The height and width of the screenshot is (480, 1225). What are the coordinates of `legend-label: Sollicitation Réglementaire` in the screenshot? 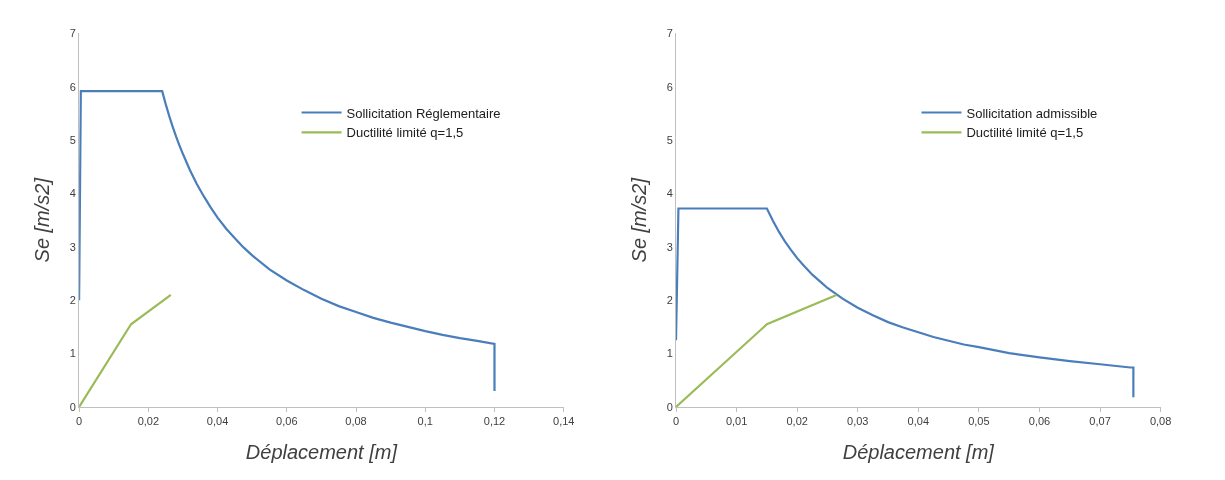 It's located at (423, 113).